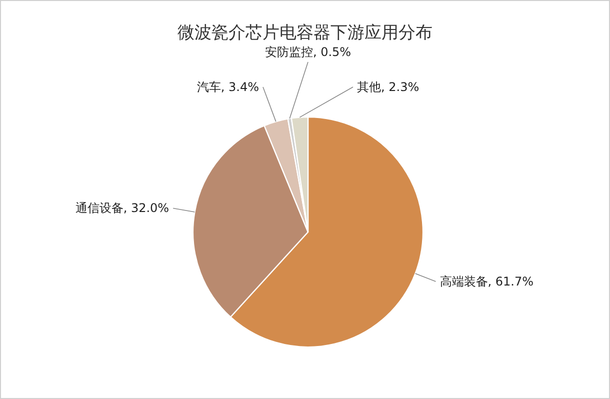 The width and height of the screenshot is (610, 399). I want to click on slice-label: 通信设备, 32.0%, so click(122, 208).